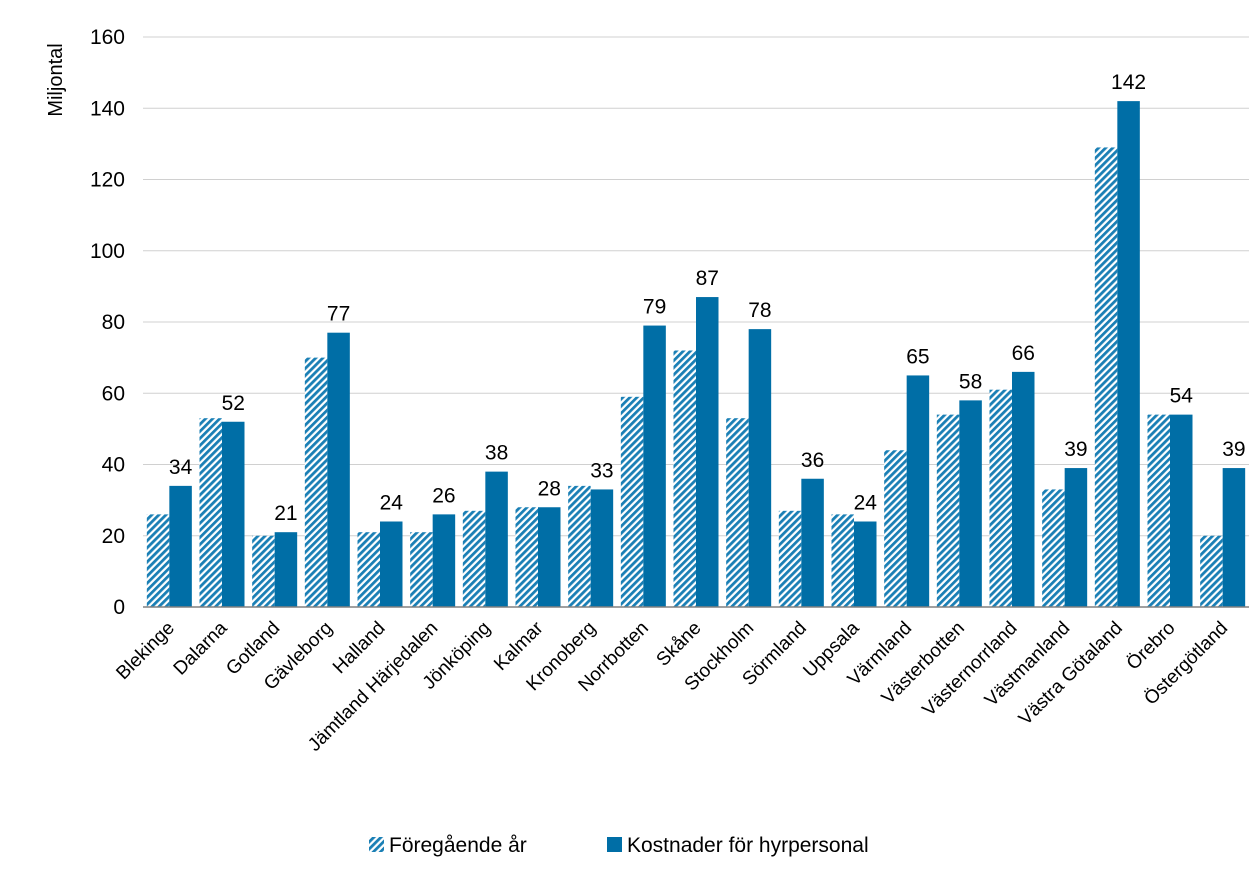 This screenshot has height=876, width=1258. I want to click on y-tick-label: 100, so click(107, 251).